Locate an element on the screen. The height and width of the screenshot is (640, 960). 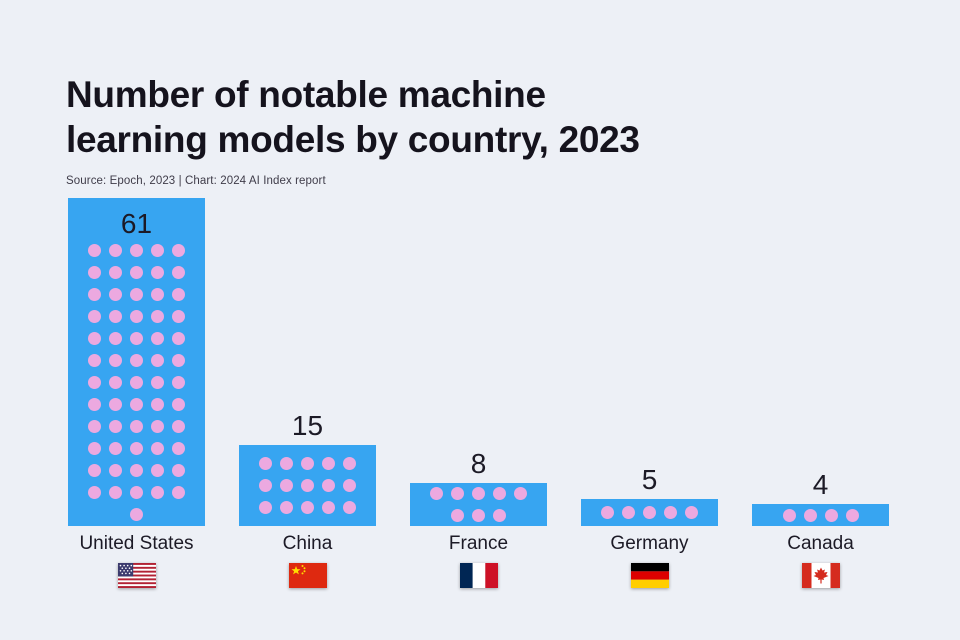
country-label: Canada is located at coordinates (820, 544).